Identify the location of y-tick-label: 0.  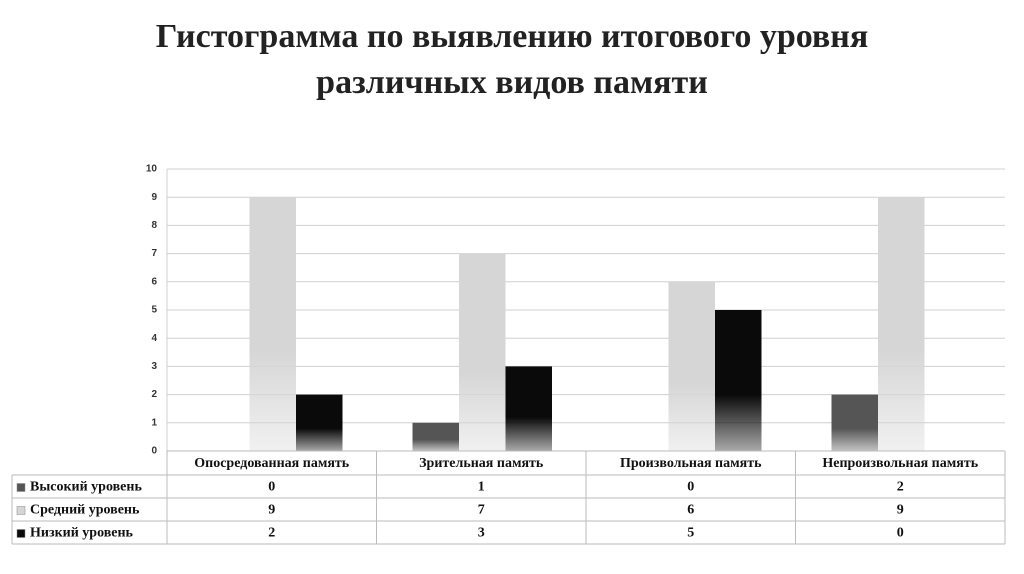
(154, 451).